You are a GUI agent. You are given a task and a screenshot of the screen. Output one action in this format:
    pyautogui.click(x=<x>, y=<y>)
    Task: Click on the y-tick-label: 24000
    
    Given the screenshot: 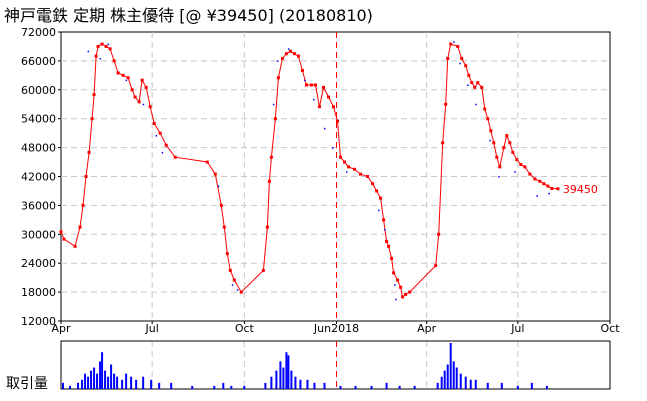 What is the action you would take?
    pyautogui.click(x=38, y=263)
    